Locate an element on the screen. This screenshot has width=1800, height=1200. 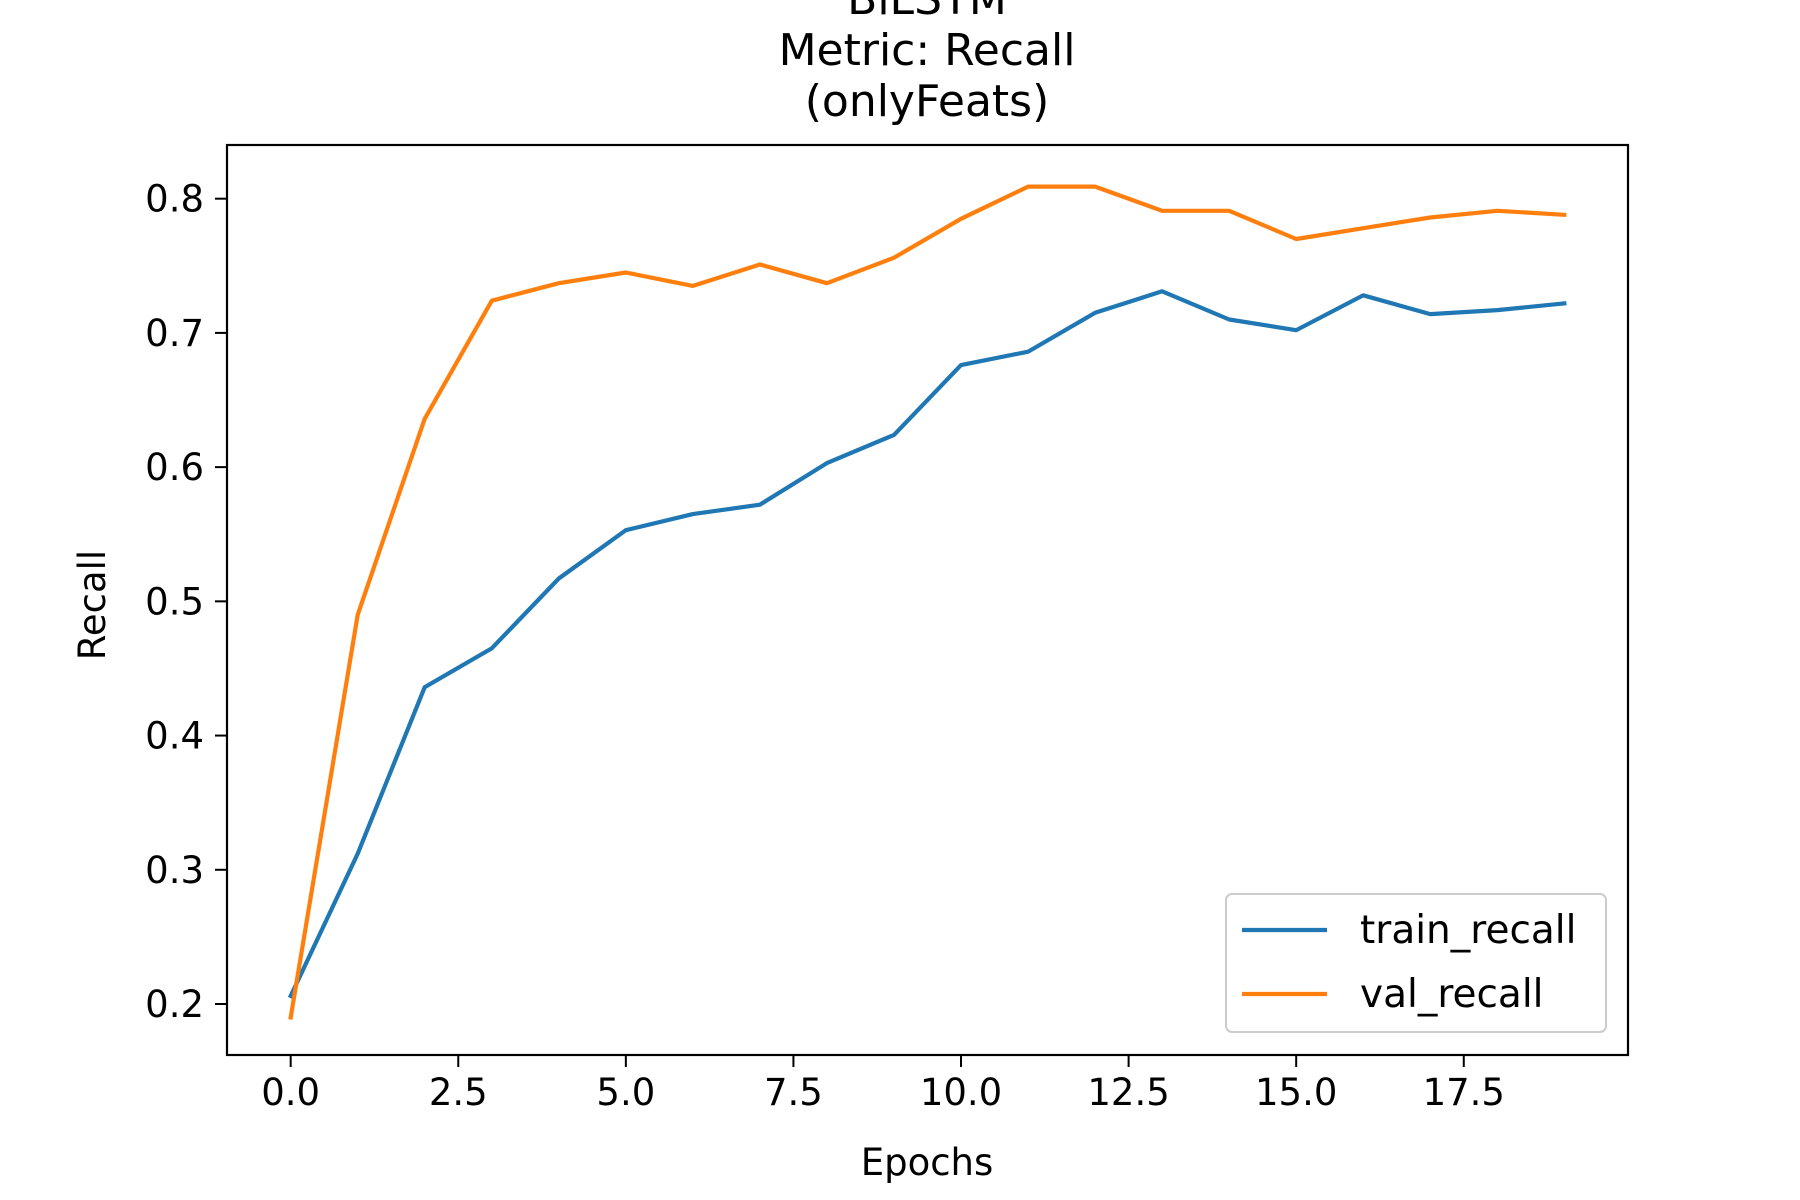
chart-title: BiLSTMMetric: Recall(onlyFeats) is located at coordinates (927, 63).